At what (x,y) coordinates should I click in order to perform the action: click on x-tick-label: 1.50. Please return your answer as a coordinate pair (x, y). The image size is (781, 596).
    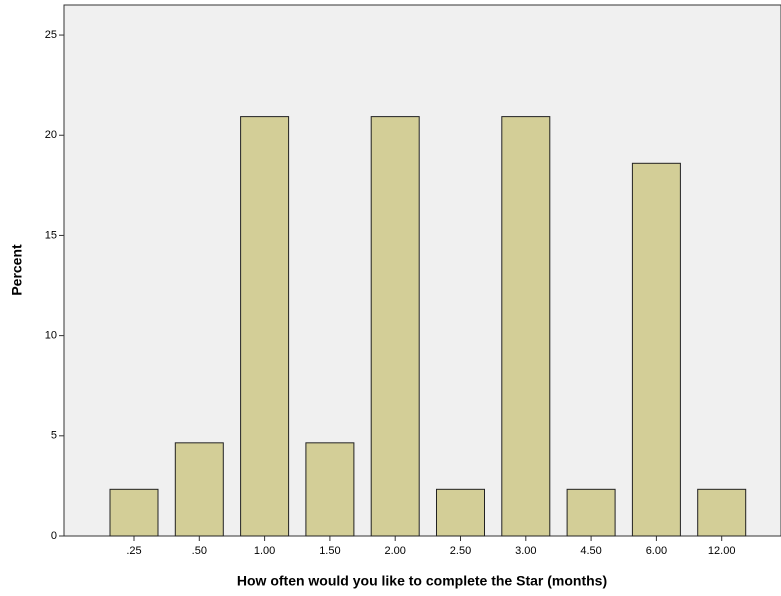
    Looking at the image, I should click on (329, 551).